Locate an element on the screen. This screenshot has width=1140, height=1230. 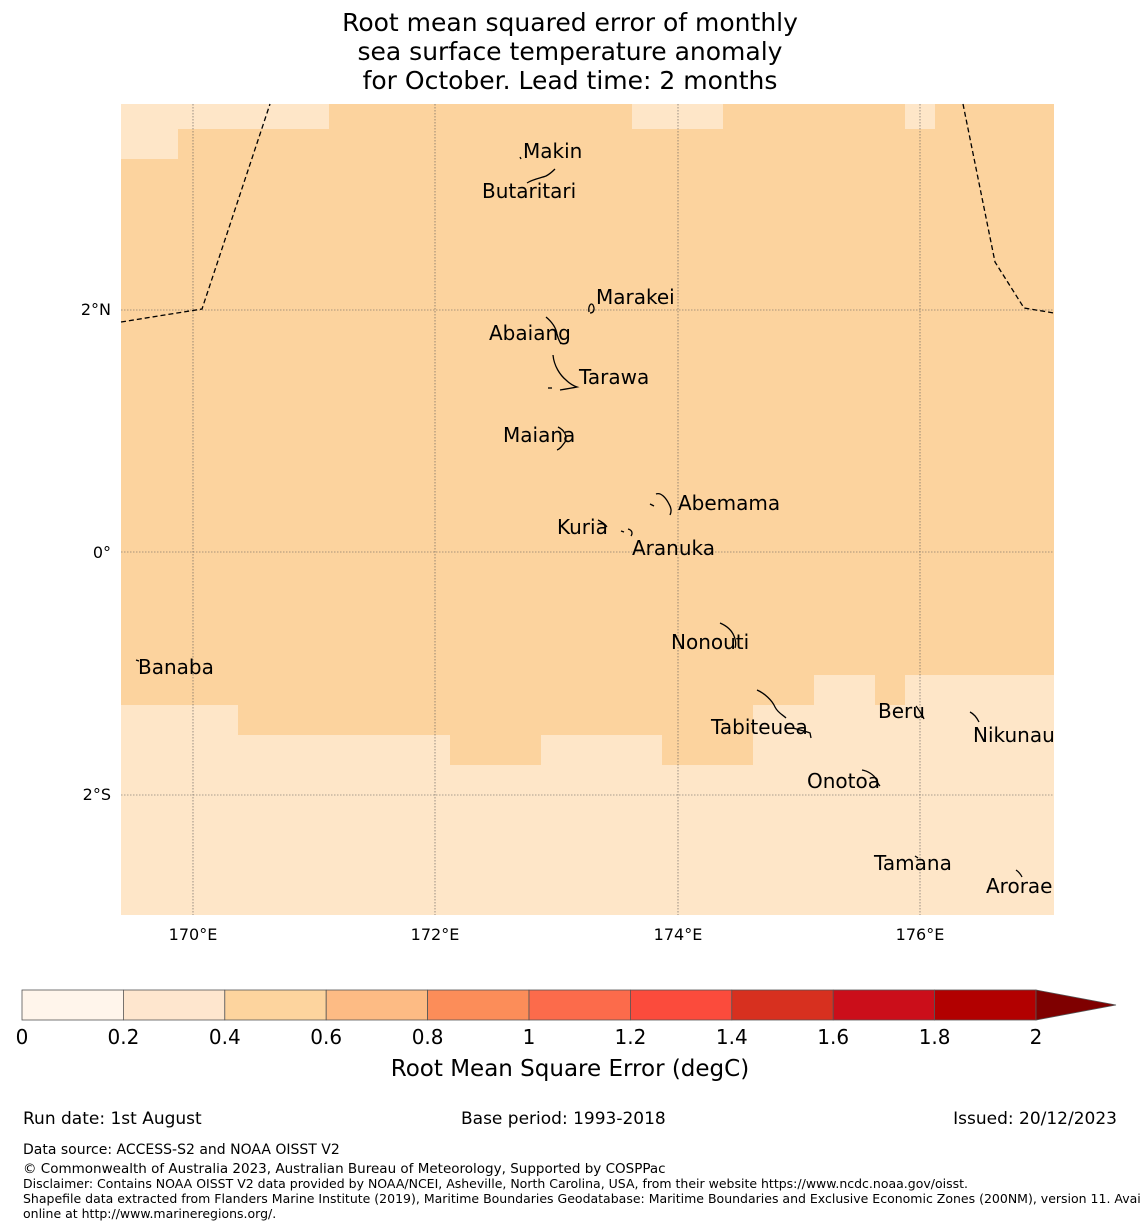
title-line-2: sea surface temperature anomaly is located at coordinates (570, 51).